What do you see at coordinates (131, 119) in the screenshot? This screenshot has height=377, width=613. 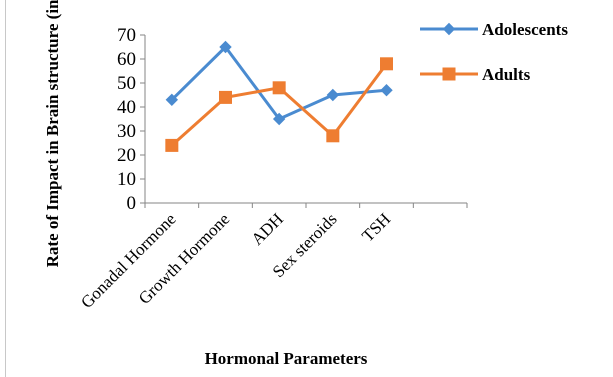 I see `y-axis-ticks: 0 10 20 30 40 50 60 70` at bounding box center [131, 119].